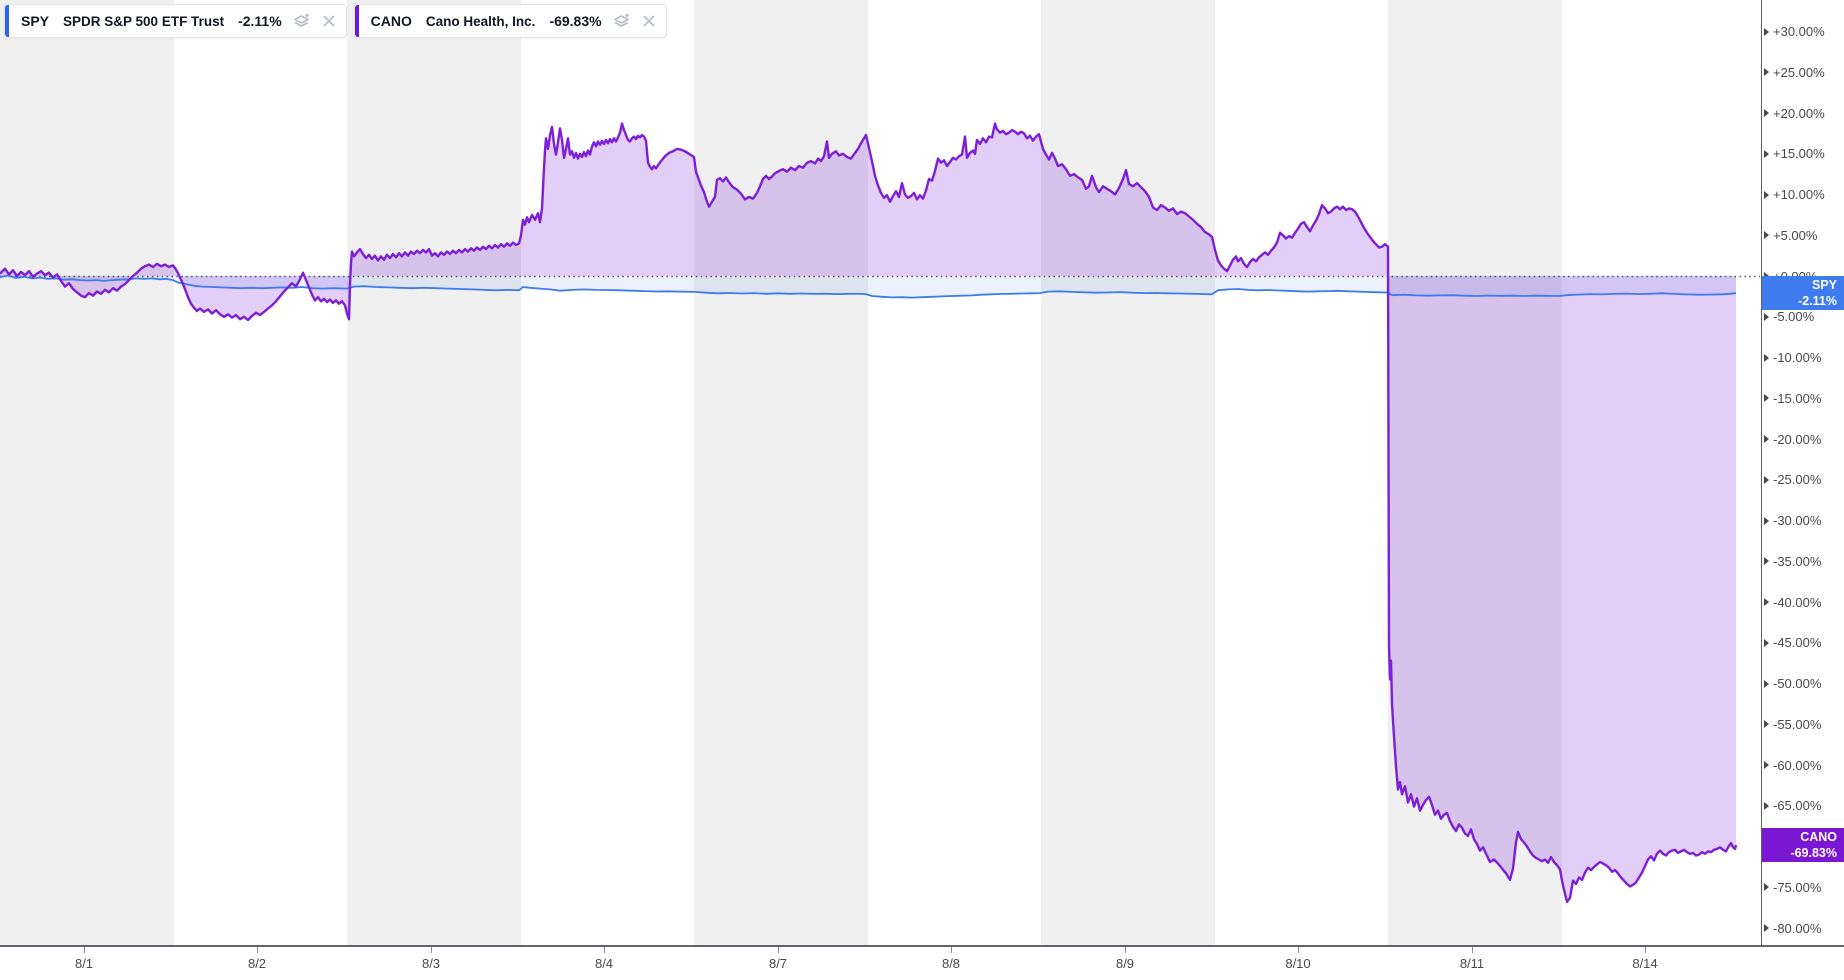  I want to click on price-axis-label: -30.00%, so click(1791, 521).